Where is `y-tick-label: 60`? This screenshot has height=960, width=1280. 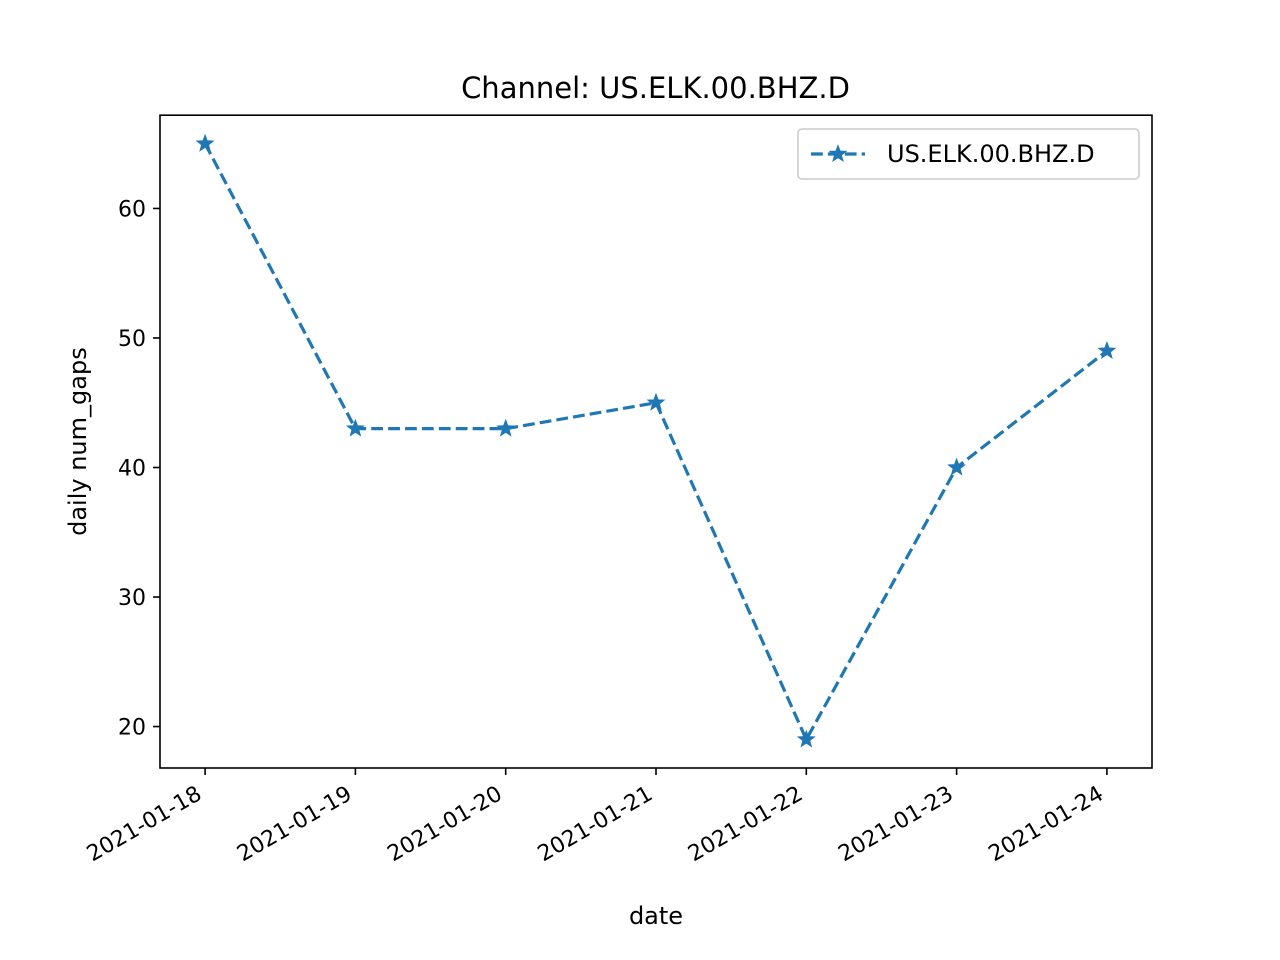
y-tick-label: 60 is located at coordinates (132, 209).